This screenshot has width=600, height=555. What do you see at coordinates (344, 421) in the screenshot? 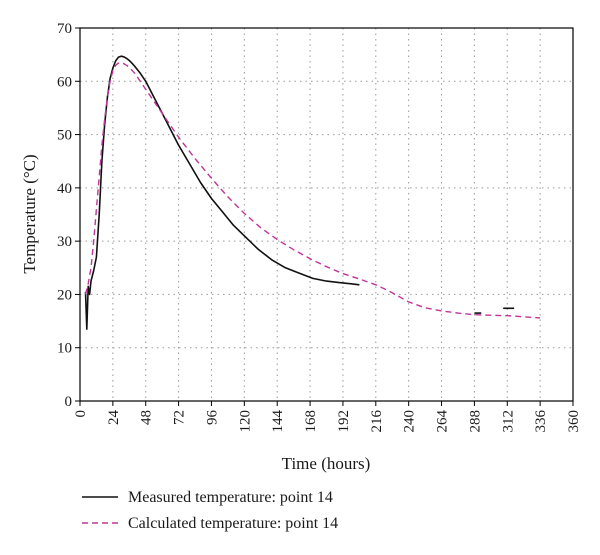
I see `x-tick-label: 192` at bounding box center [344, 421].